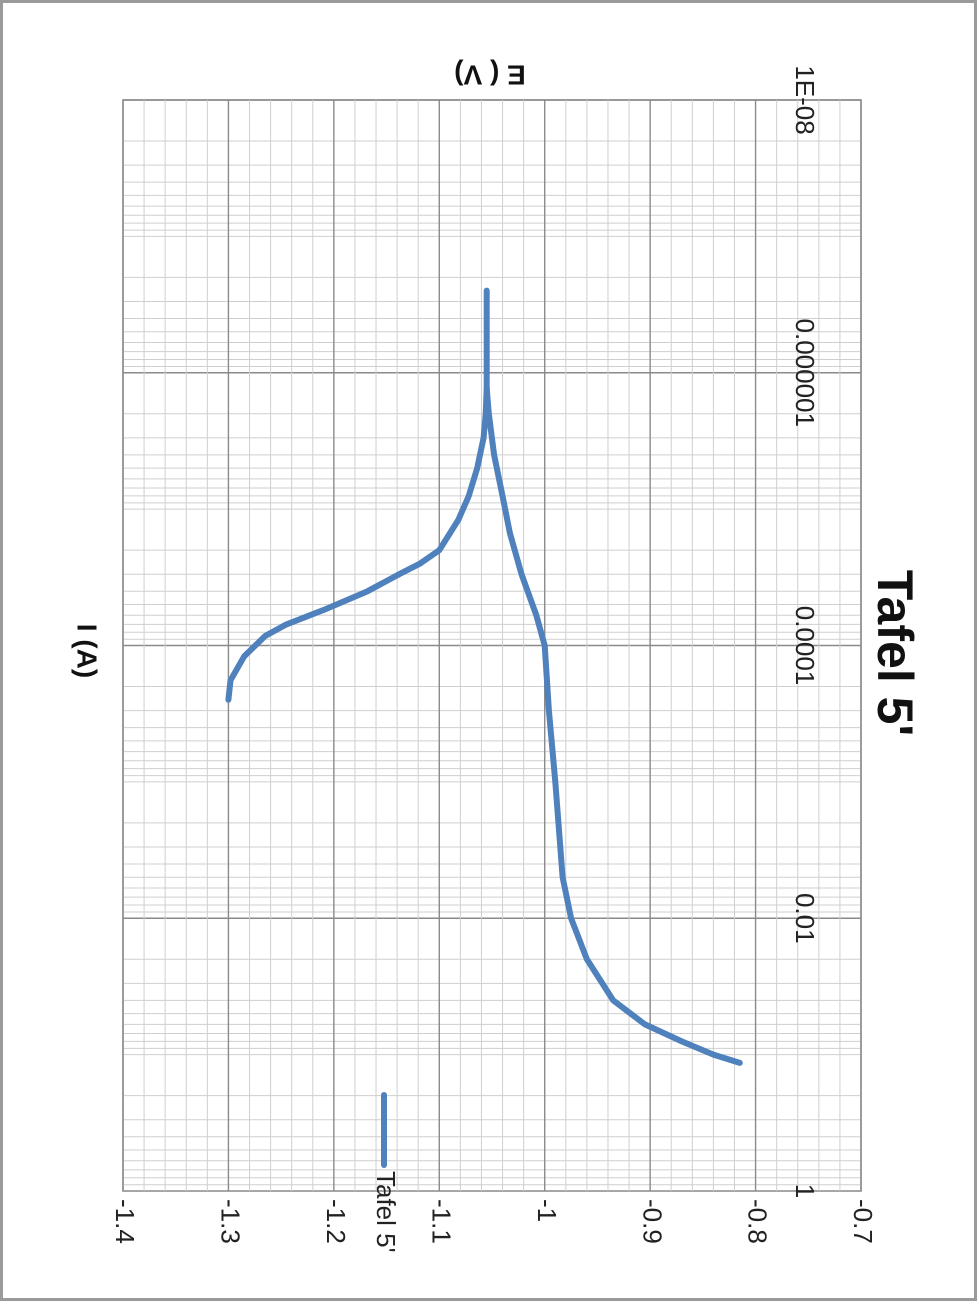  I want to click on y-tick-label: -0.9, so click(652, 1221).